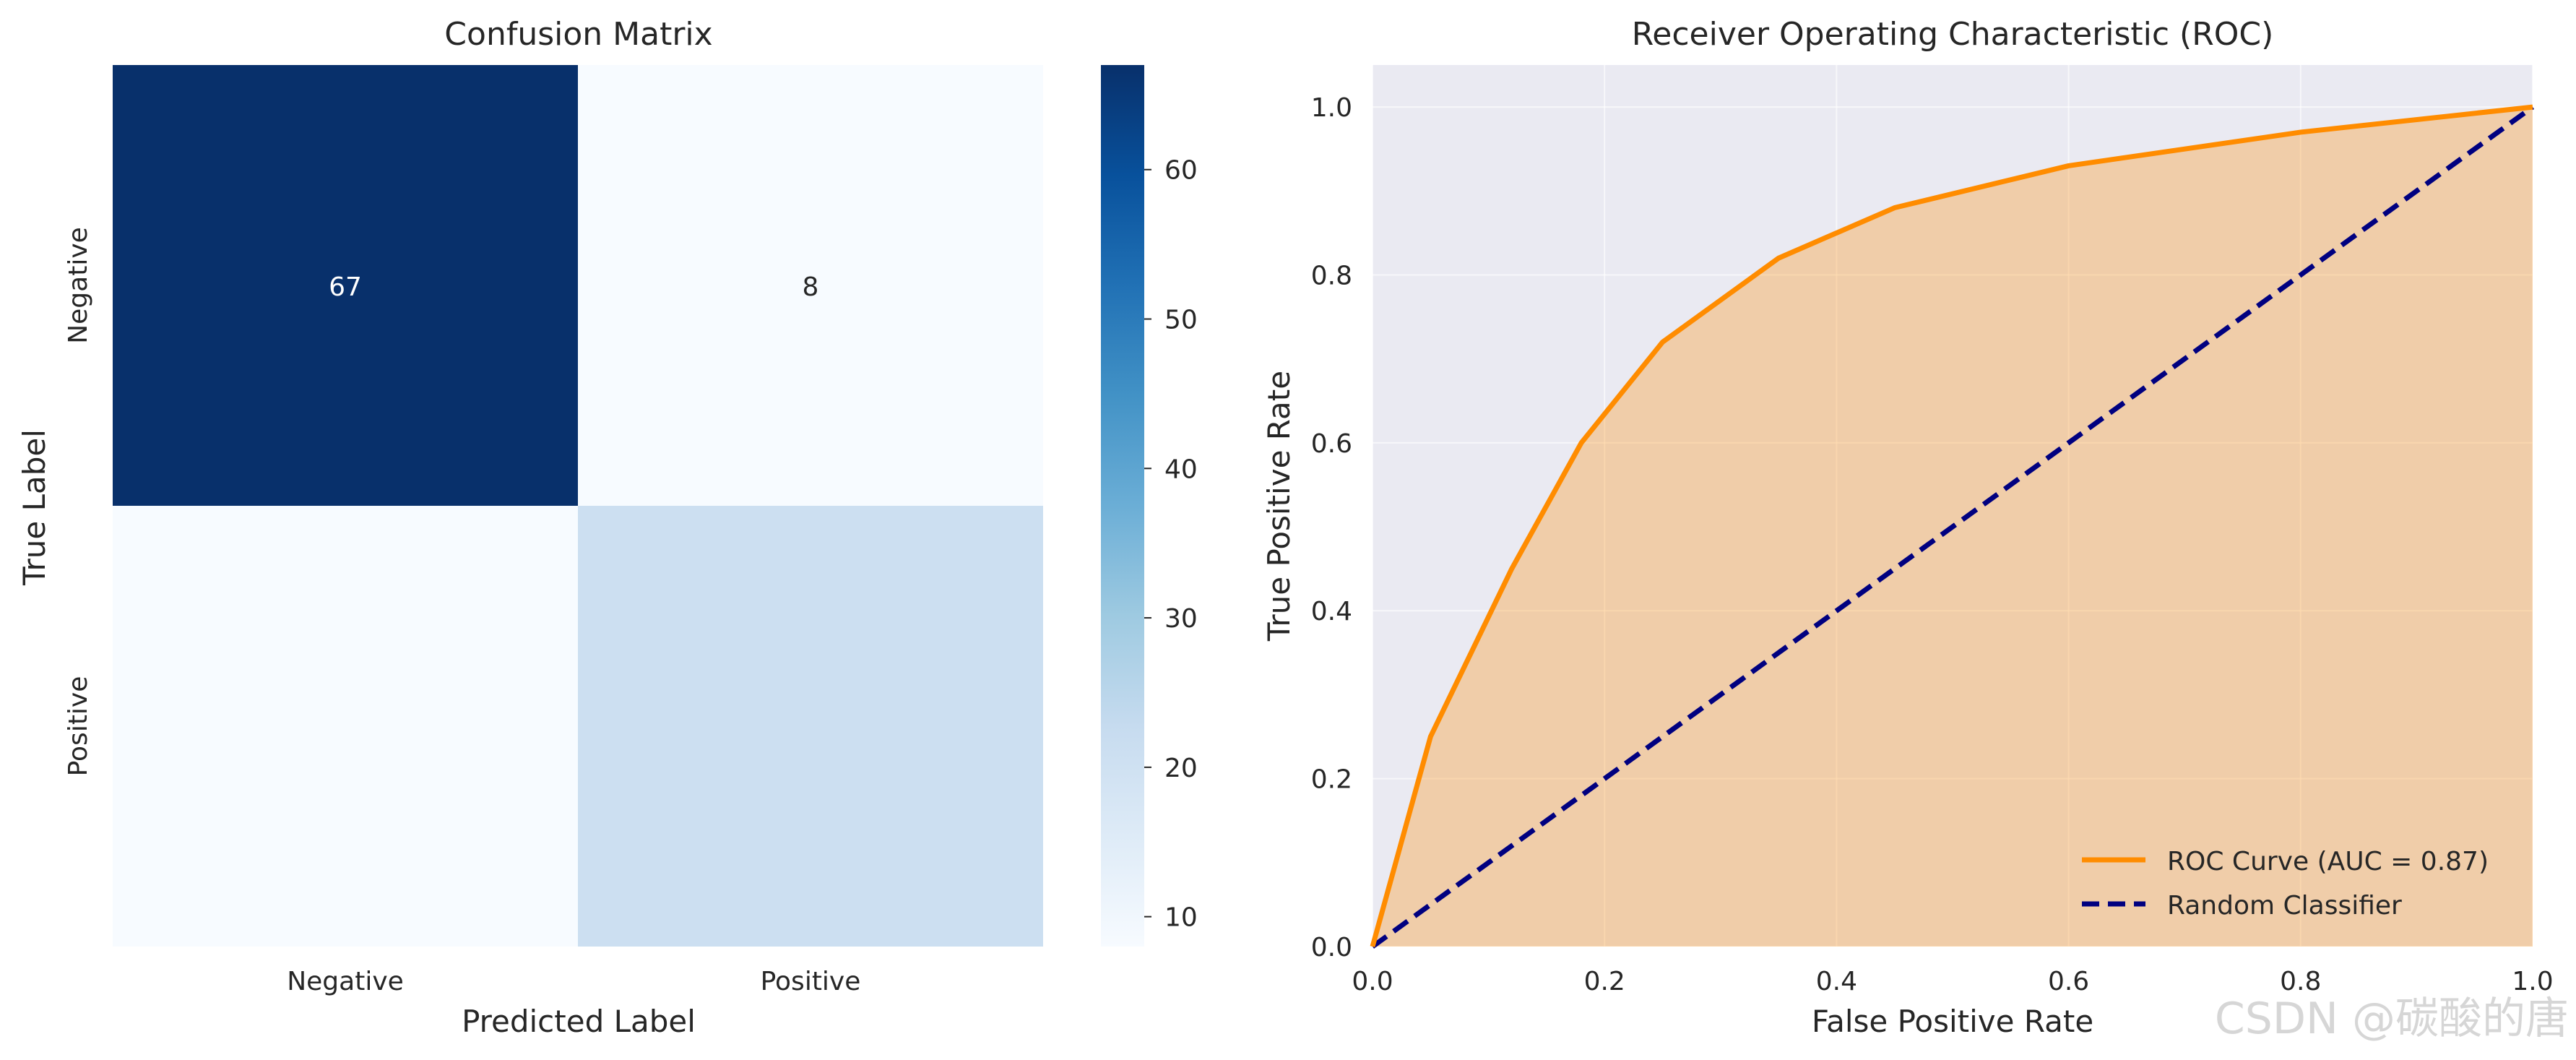 This screenshot has height=1060, width=2576. What do you see at coordinates (1604, 981) in the screenshot?
I see `roc-x-tick-label: 0.2` at bounding box center [1604, 981].